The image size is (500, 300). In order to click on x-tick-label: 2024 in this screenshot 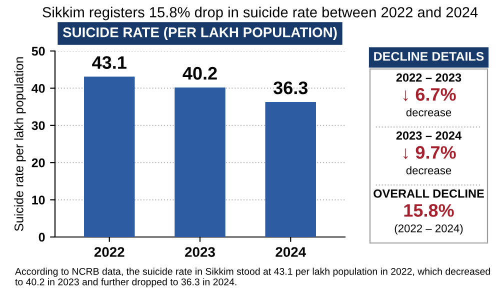, I will do `click(291, 252)`.